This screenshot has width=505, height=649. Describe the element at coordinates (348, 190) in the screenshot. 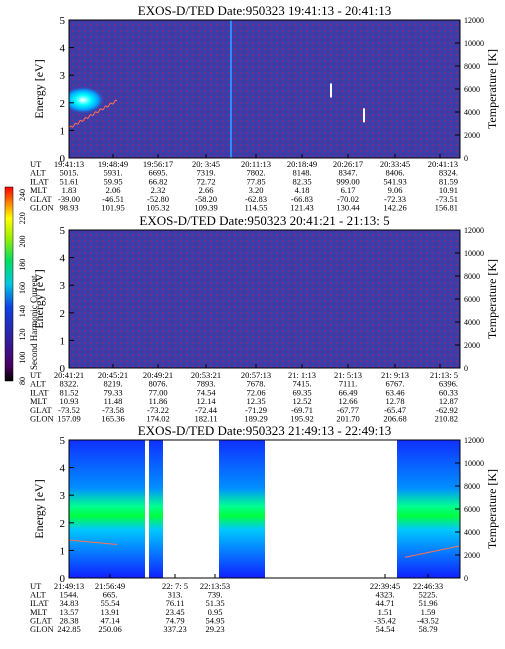

I see `orbit-cell: 6.17` at that location.